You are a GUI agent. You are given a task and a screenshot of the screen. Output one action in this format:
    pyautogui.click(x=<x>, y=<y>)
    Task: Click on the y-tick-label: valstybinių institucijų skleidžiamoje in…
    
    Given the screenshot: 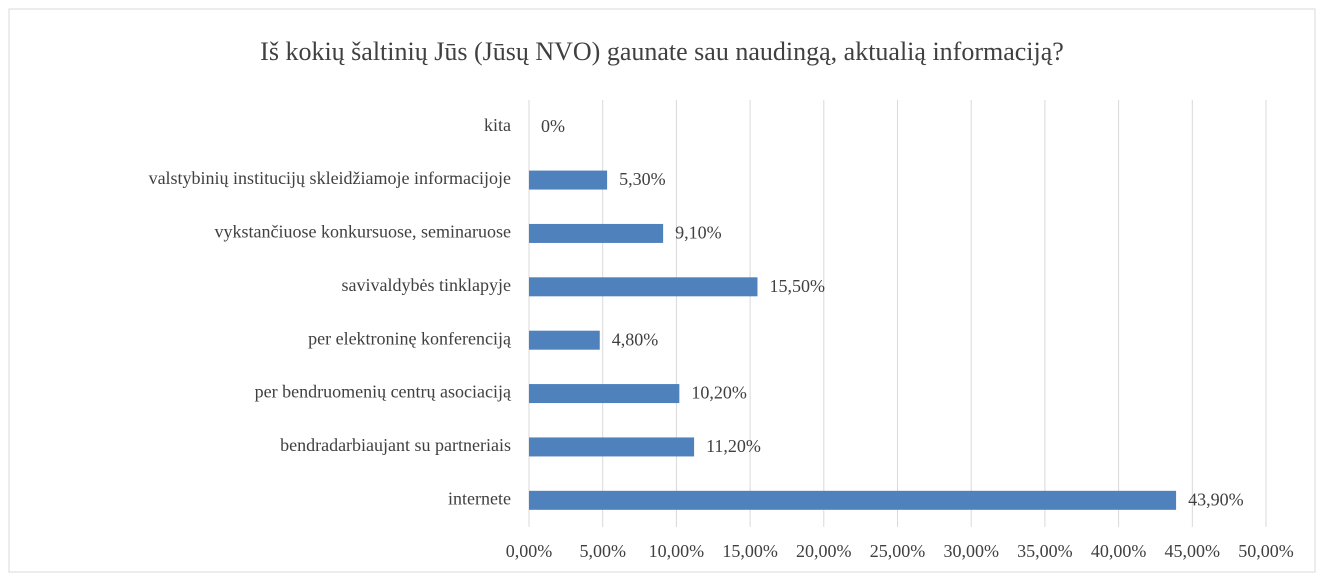 What is the action you would take?
    pyautogui.click(x=330, y=178)
    